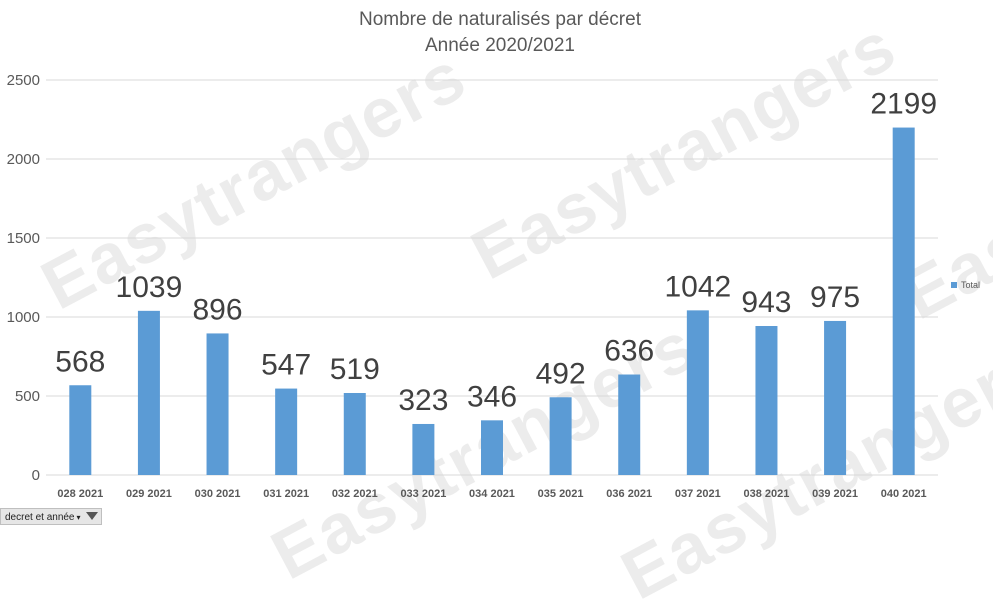 Image resolution: width=993 pixels, height=615 pixels. I want to click on data-label: 896, so click(218, 309).